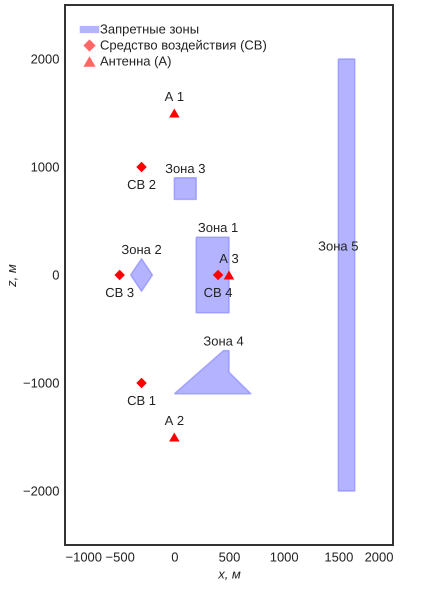 The height and width of the screenshot is (610, 430). Describe the element at coordinates (174, 420) in the screenshot. I see `data-label: А 2` at that location.